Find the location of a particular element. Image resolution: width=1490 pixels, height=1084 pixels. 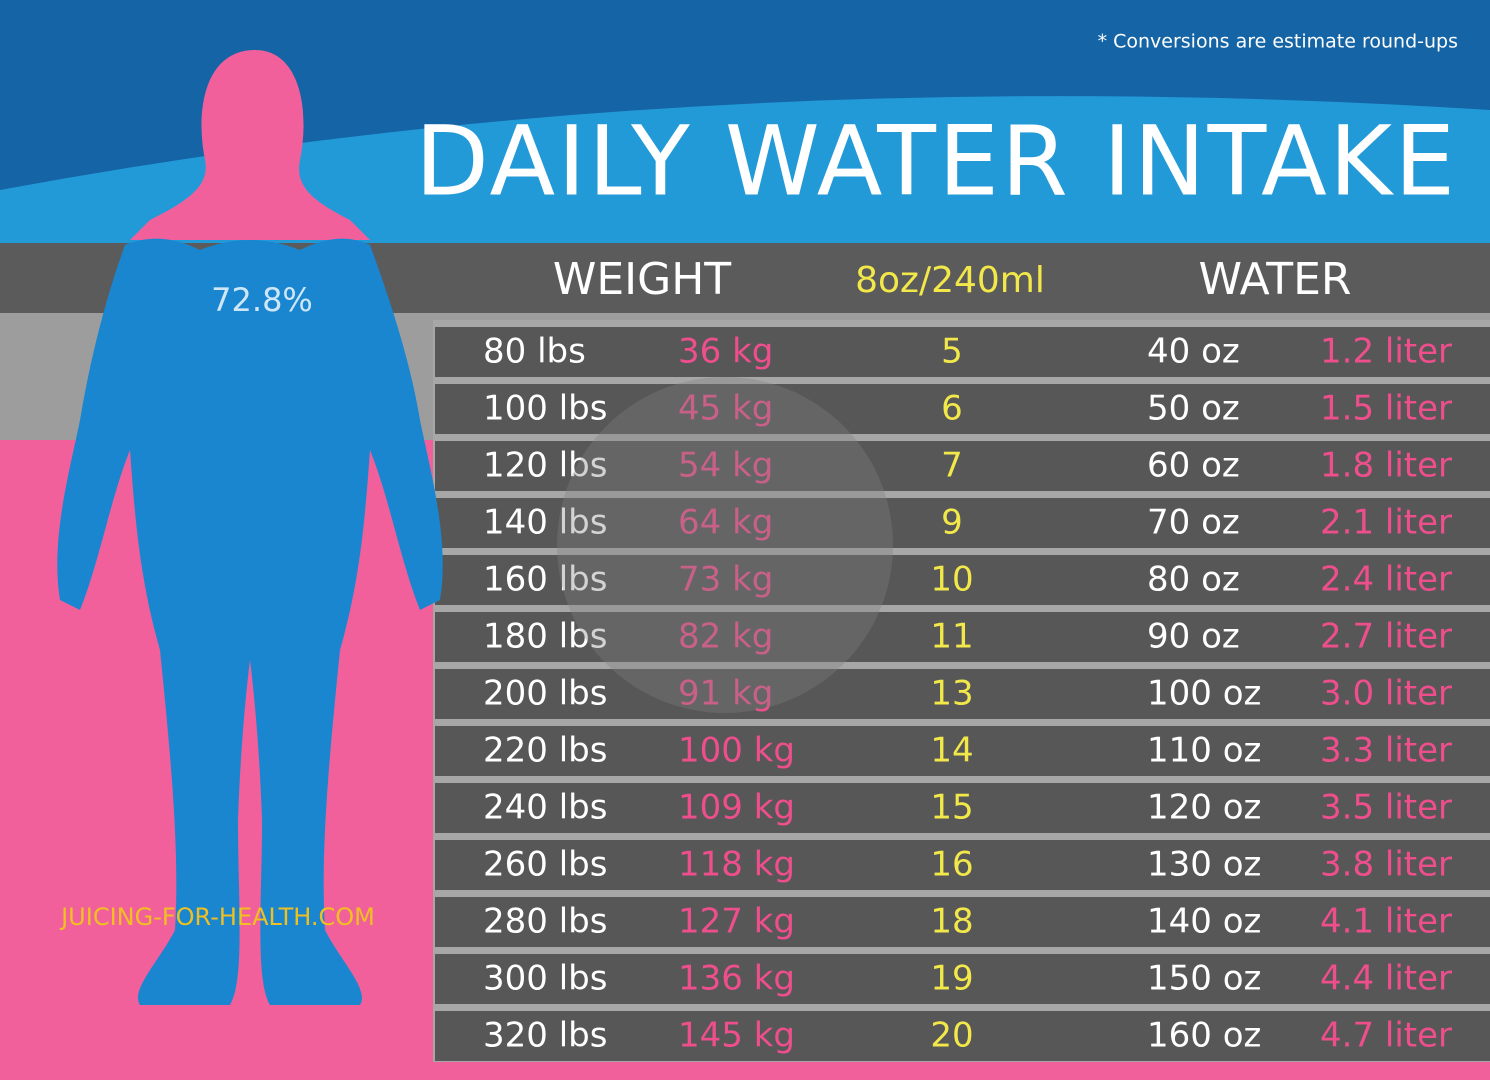

water-liter: 4.7 liter is located at coordinates (1386, 1036).